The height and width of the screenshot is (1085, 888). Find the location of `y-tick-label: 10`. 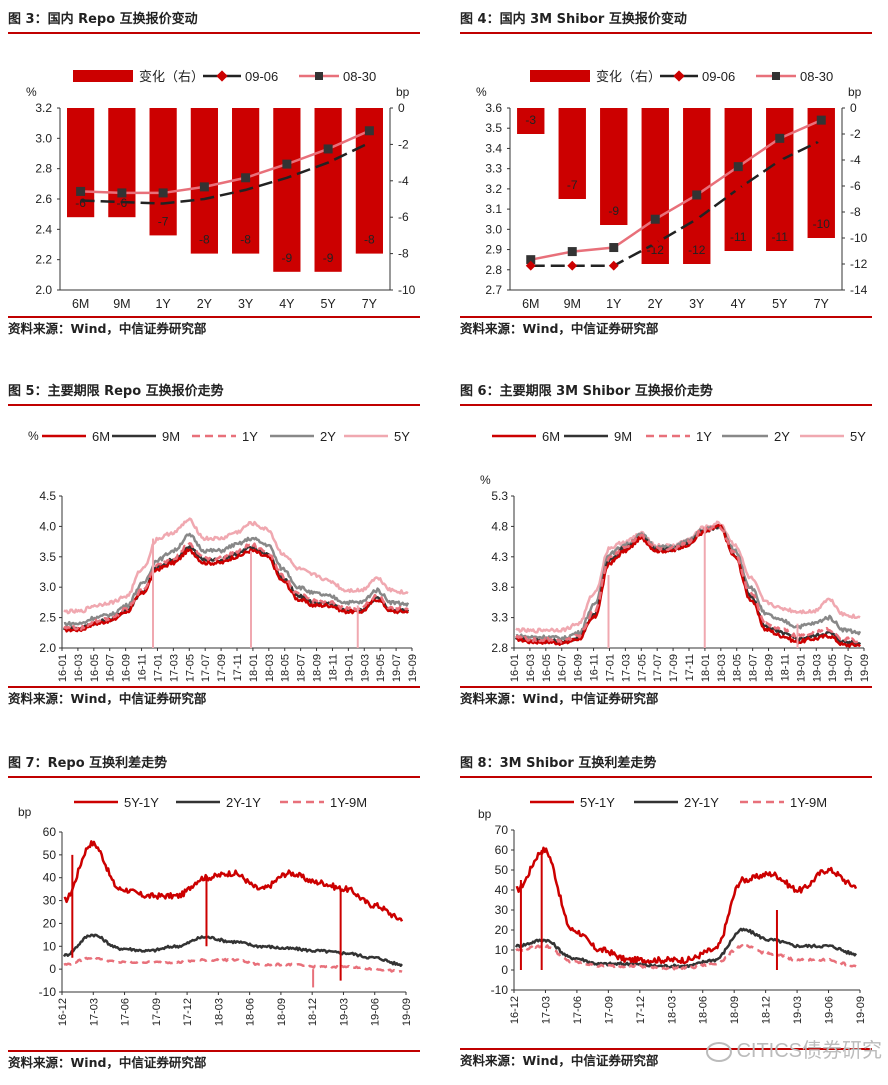

y-tick-label: 10 is located at coordinates (50, 946).